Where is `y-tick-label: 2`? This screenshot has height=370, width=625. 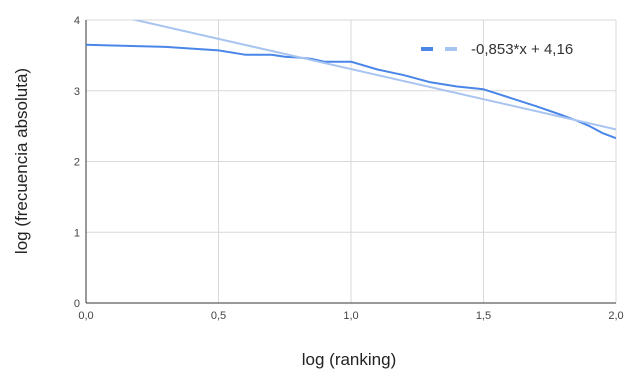
y-tick-label: 2 is located at coordinates (77, 163).